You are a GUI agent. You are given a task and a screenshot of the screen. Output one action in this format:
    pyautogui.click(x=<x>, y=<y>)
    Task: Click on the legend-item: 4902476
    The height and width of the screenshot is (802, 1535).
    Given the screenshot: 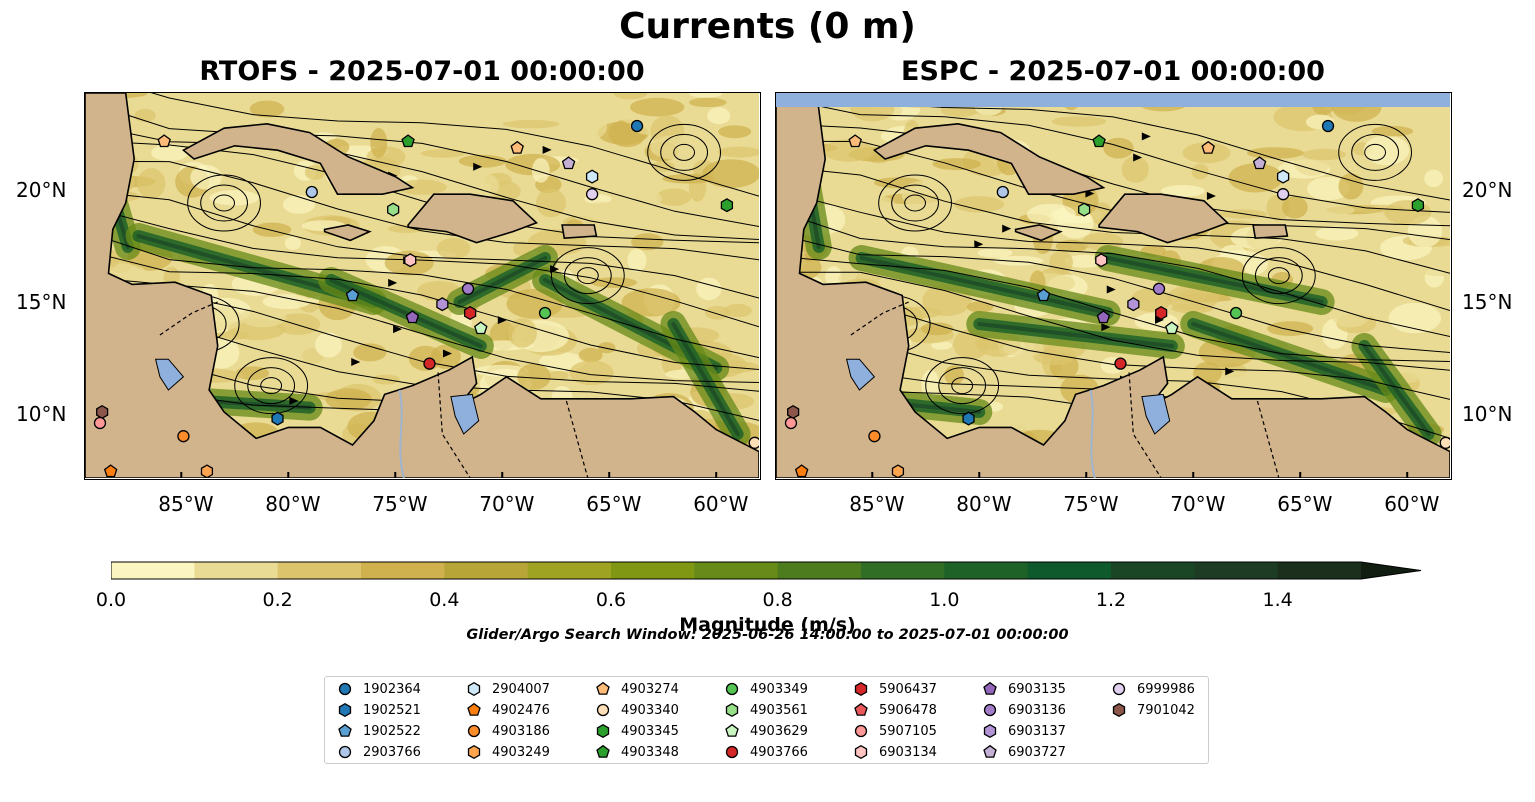 What is the action you would take?
    pyautogui.click(x=508, y=710)
    